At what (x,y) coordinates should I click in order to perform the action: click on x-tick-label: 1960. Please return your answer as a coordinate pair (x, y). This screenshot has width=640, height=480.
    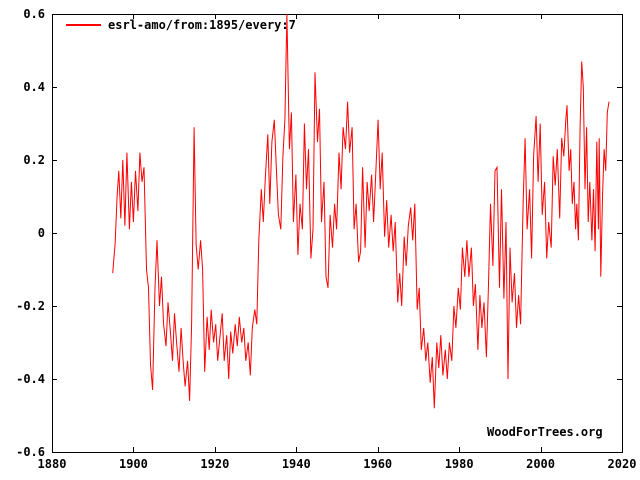
    Looking at the image, I should click on (378, 464).